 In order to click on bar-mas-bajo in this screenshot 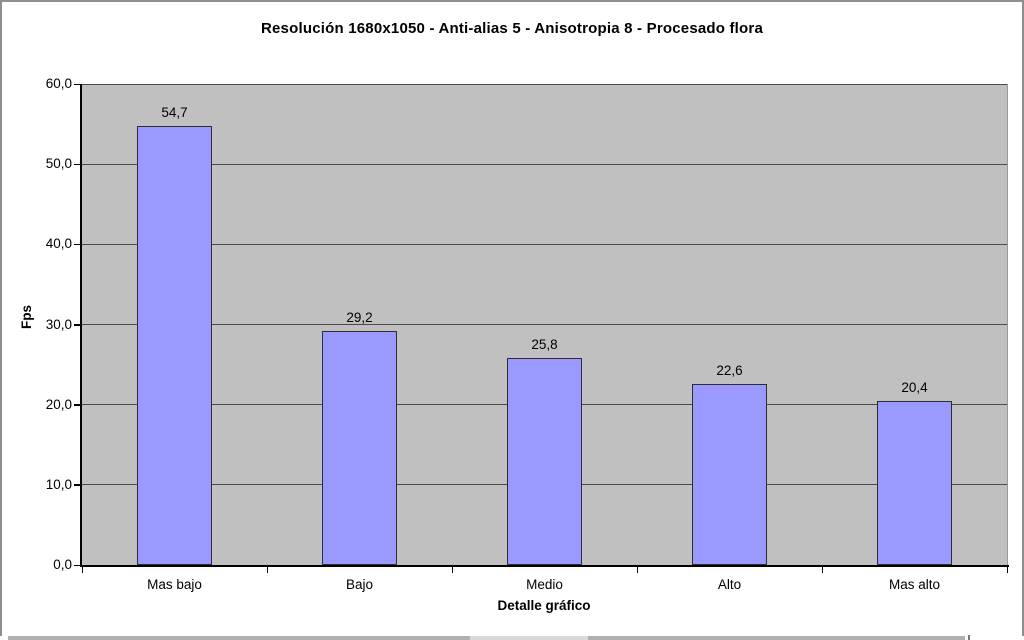, I will do `click(174, 345)`.